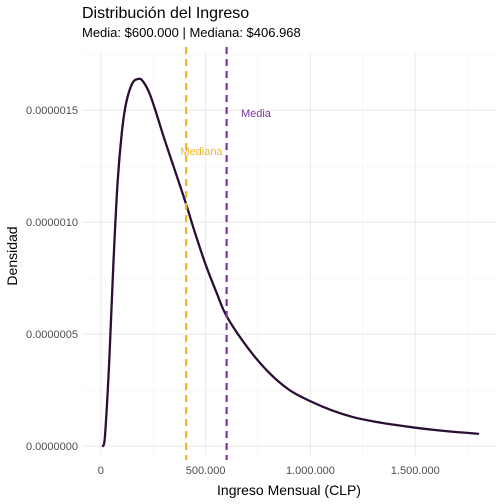  Describe the element at coordinates (415, 471) in the screenshot. I see `x-tick-label: 1.500.000` at that location.